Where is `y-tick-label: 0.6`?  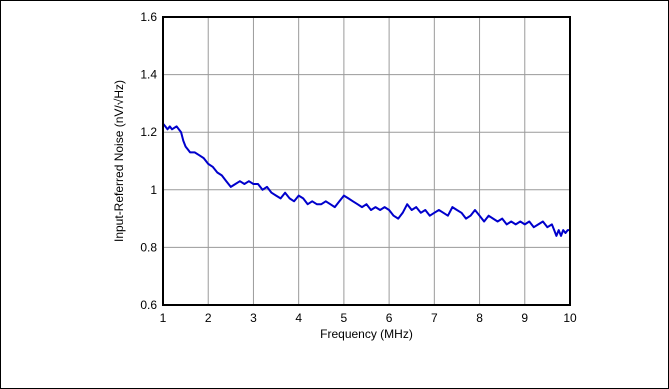
y-tick-label: 0.6 is located at coordinates (148, 305).